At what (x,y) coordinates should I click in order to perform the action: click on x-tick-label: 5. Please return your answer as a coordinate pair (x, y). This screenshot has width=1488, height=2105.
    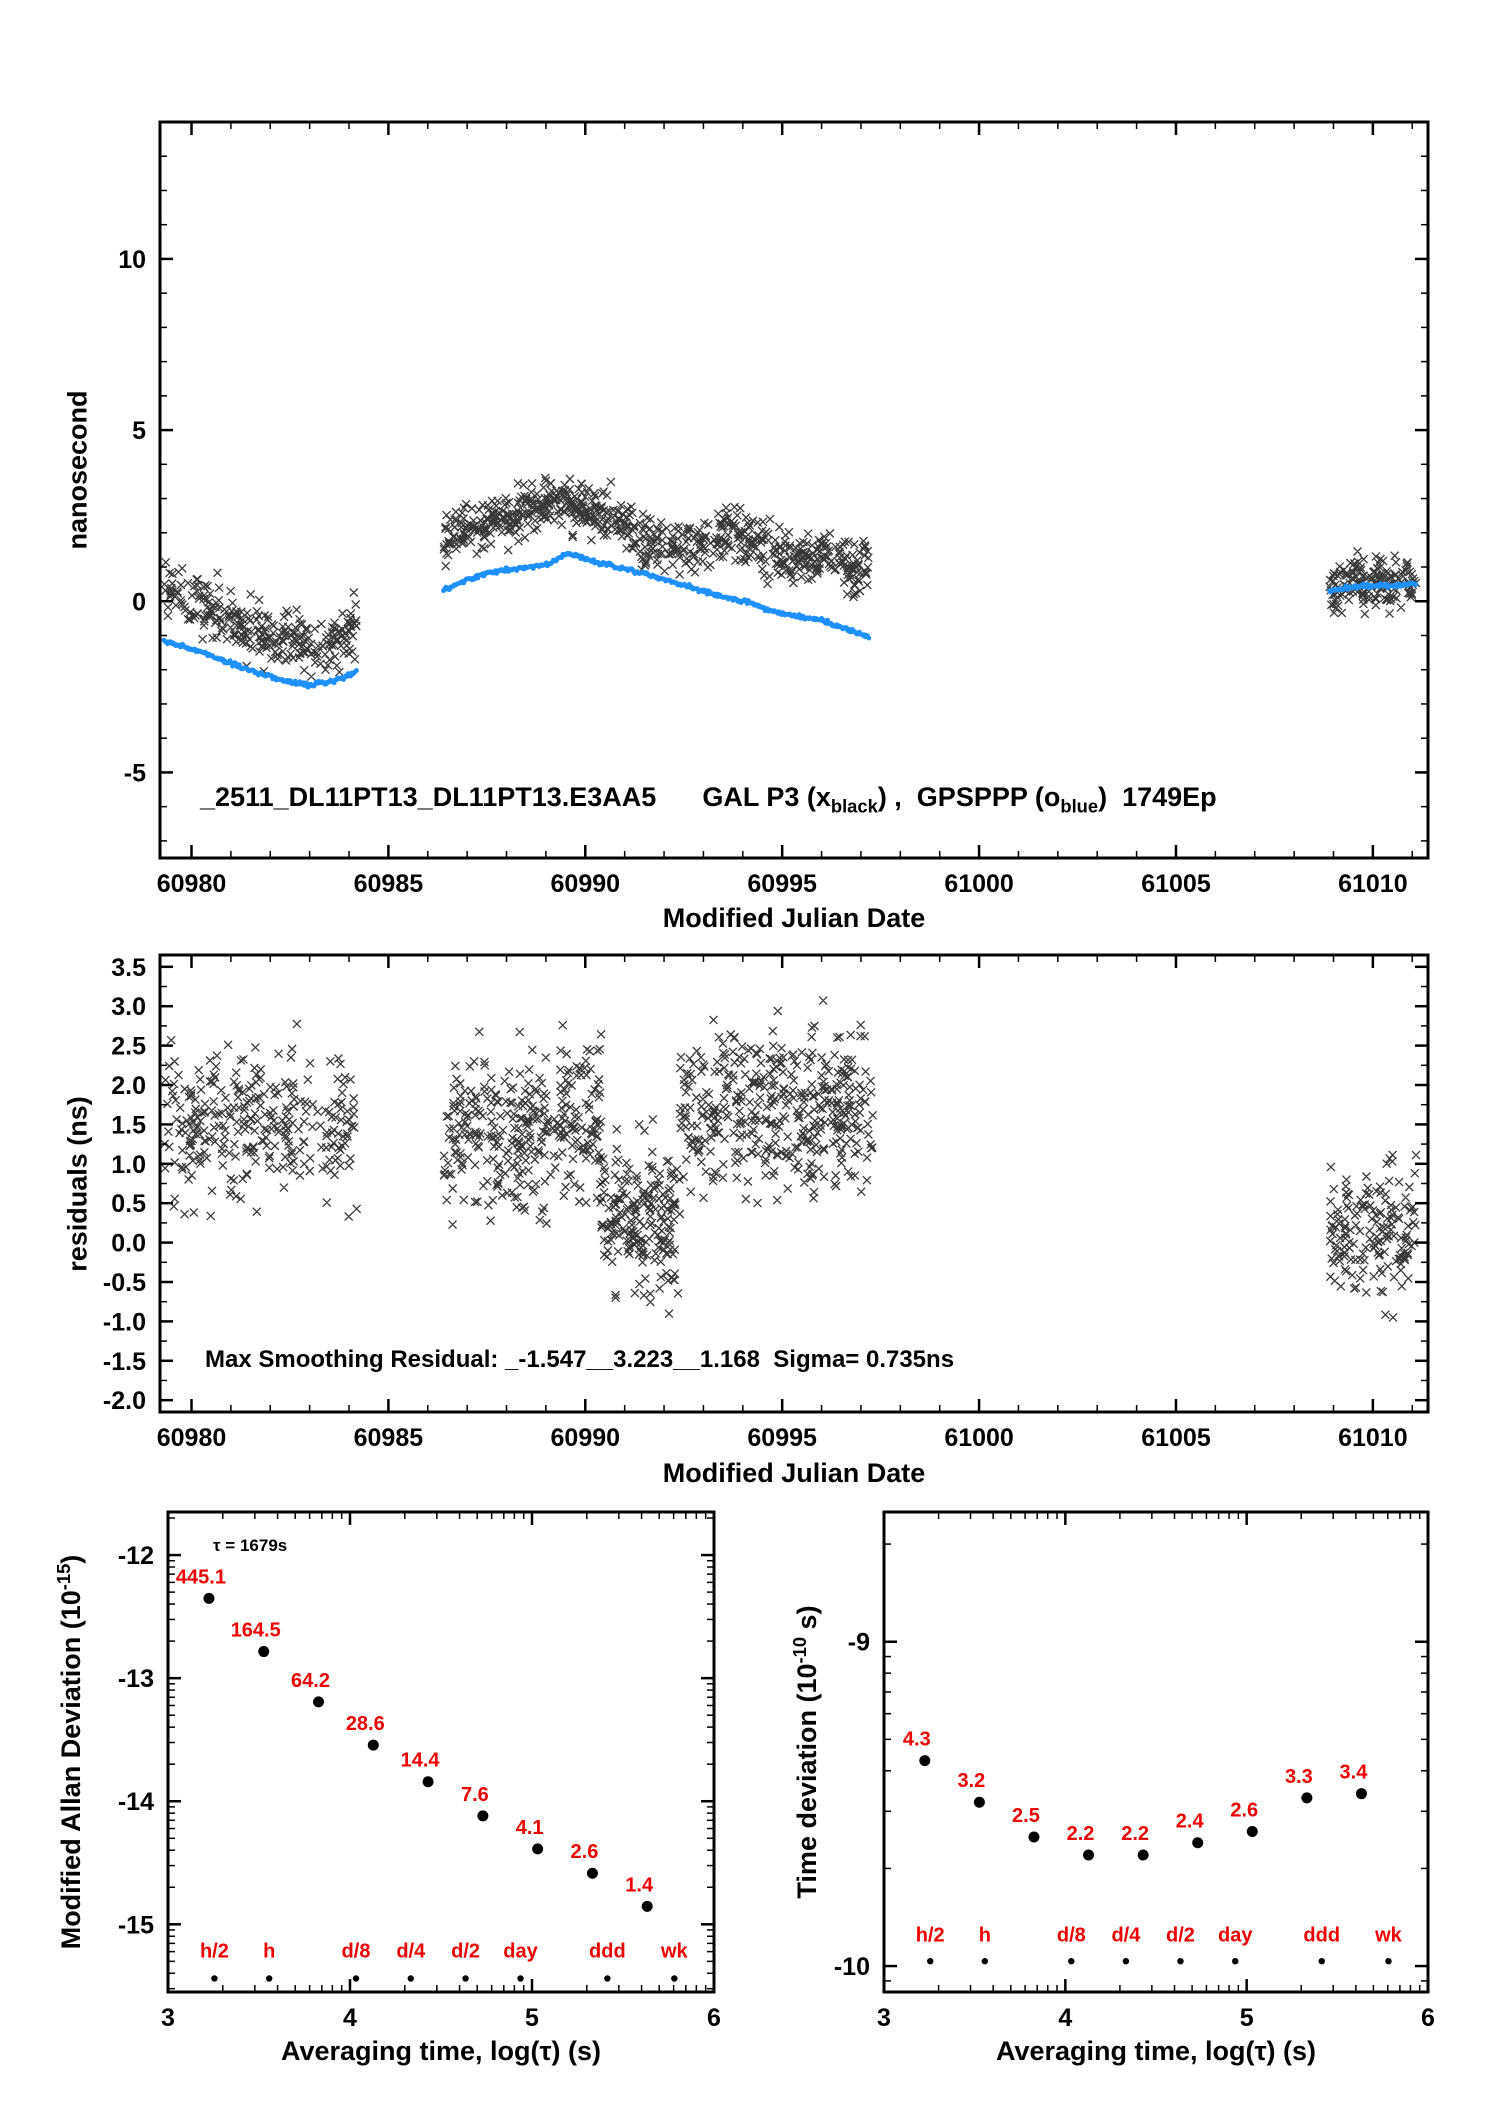
    Looking at the image, I should click on (532, 2018).